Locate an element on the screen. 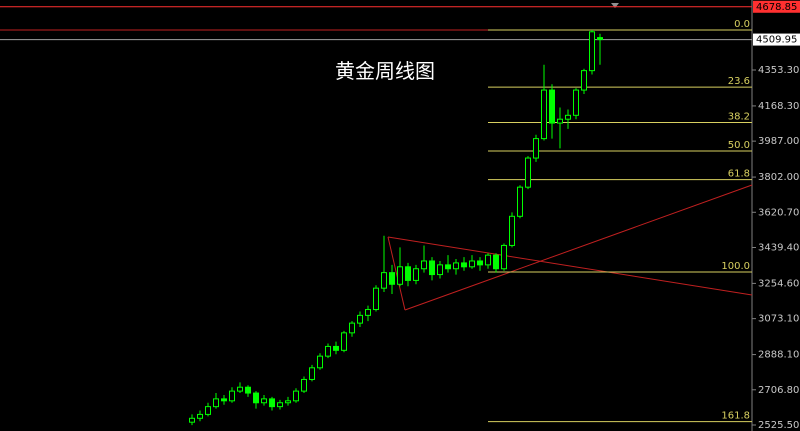  fib-label: 38.2 is located at coordinates (739, 116).